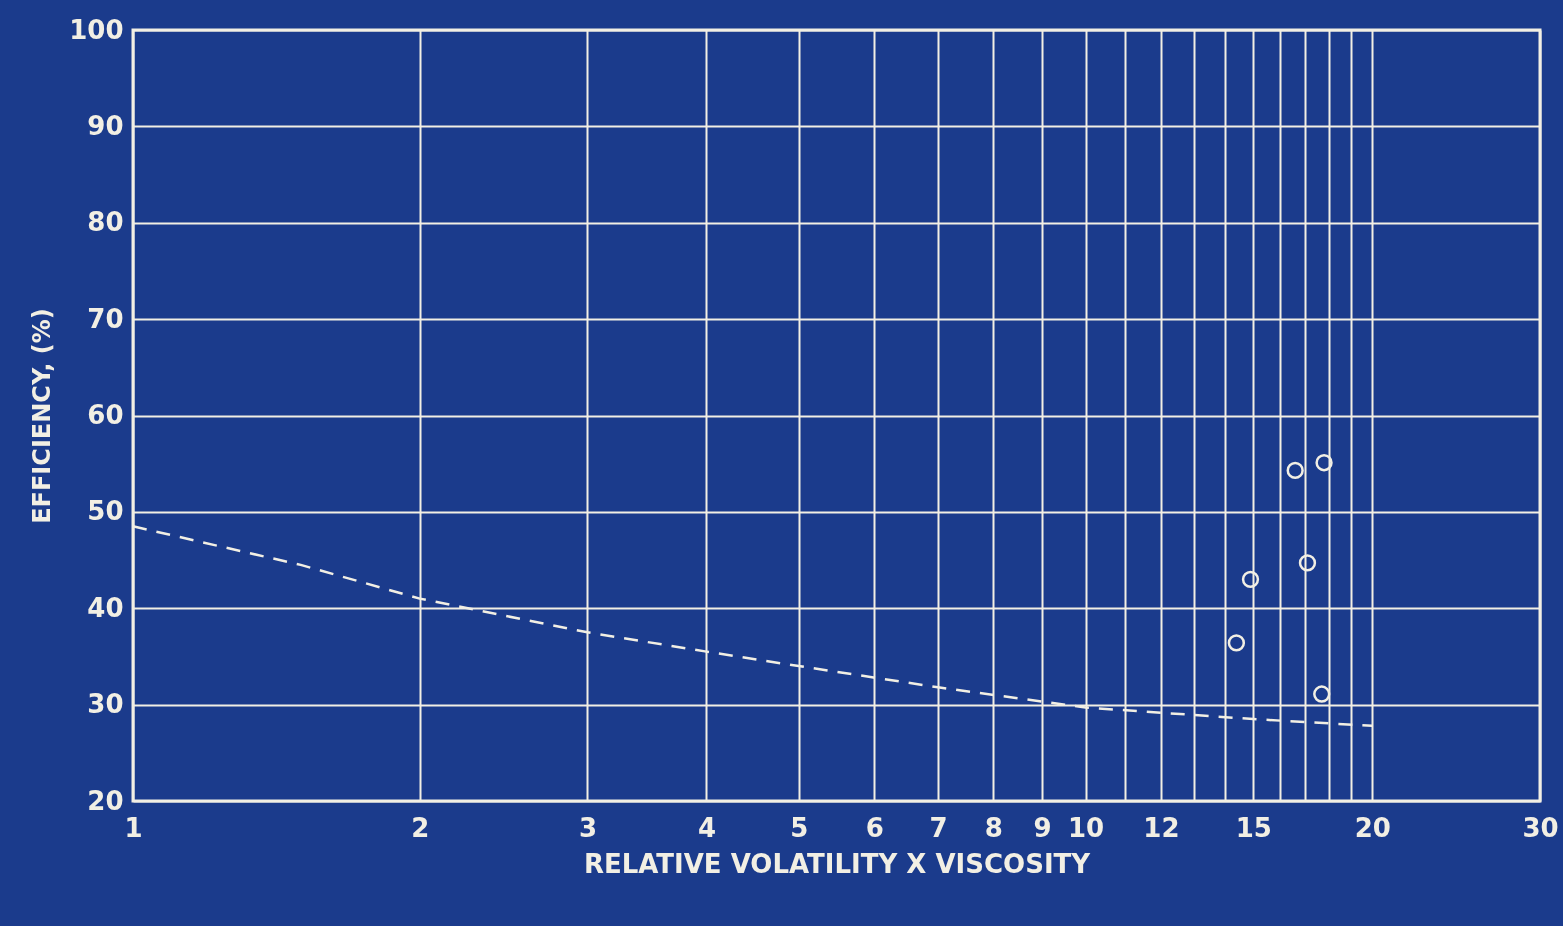  I want to click on y-tick-label: 60, so click(105, 415).